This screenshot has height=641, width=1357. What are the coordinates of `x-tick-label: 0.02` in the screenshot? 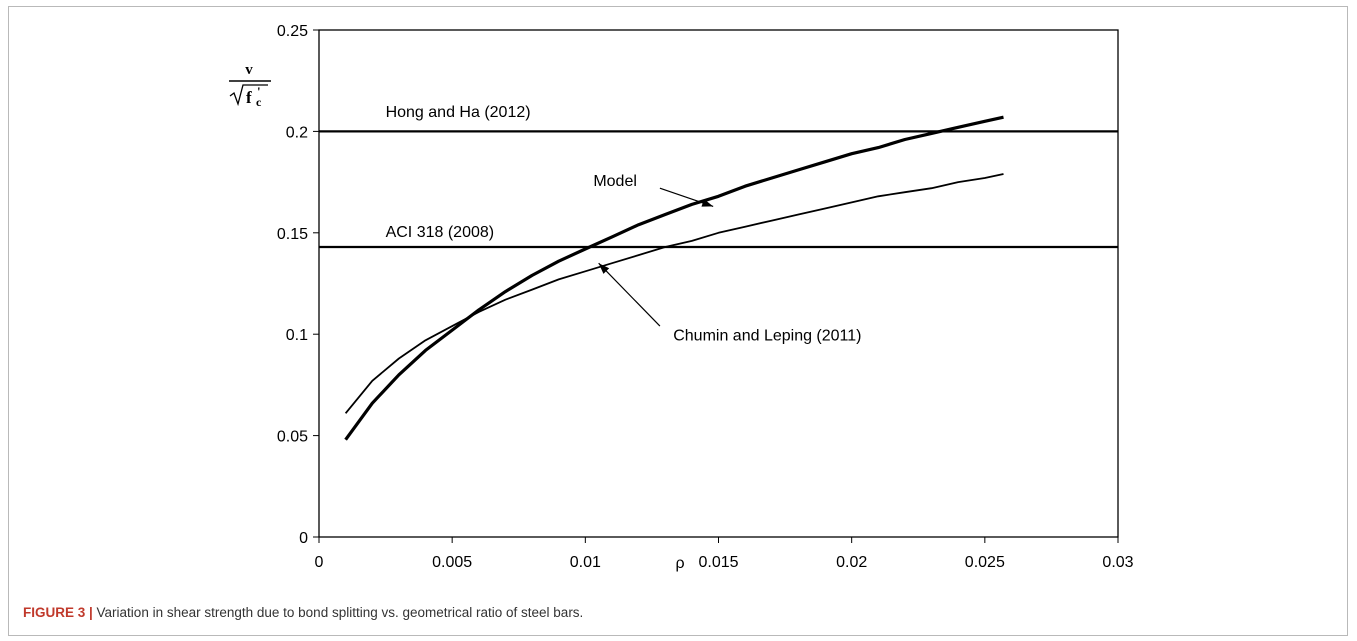 It's located at (851, 562).